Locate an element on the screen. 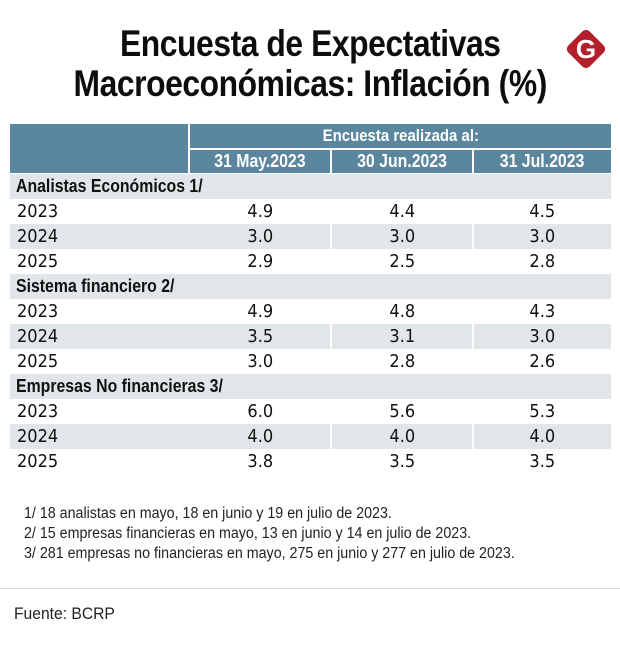  value-cell: 2.6 is located at coordinates (542, 361).